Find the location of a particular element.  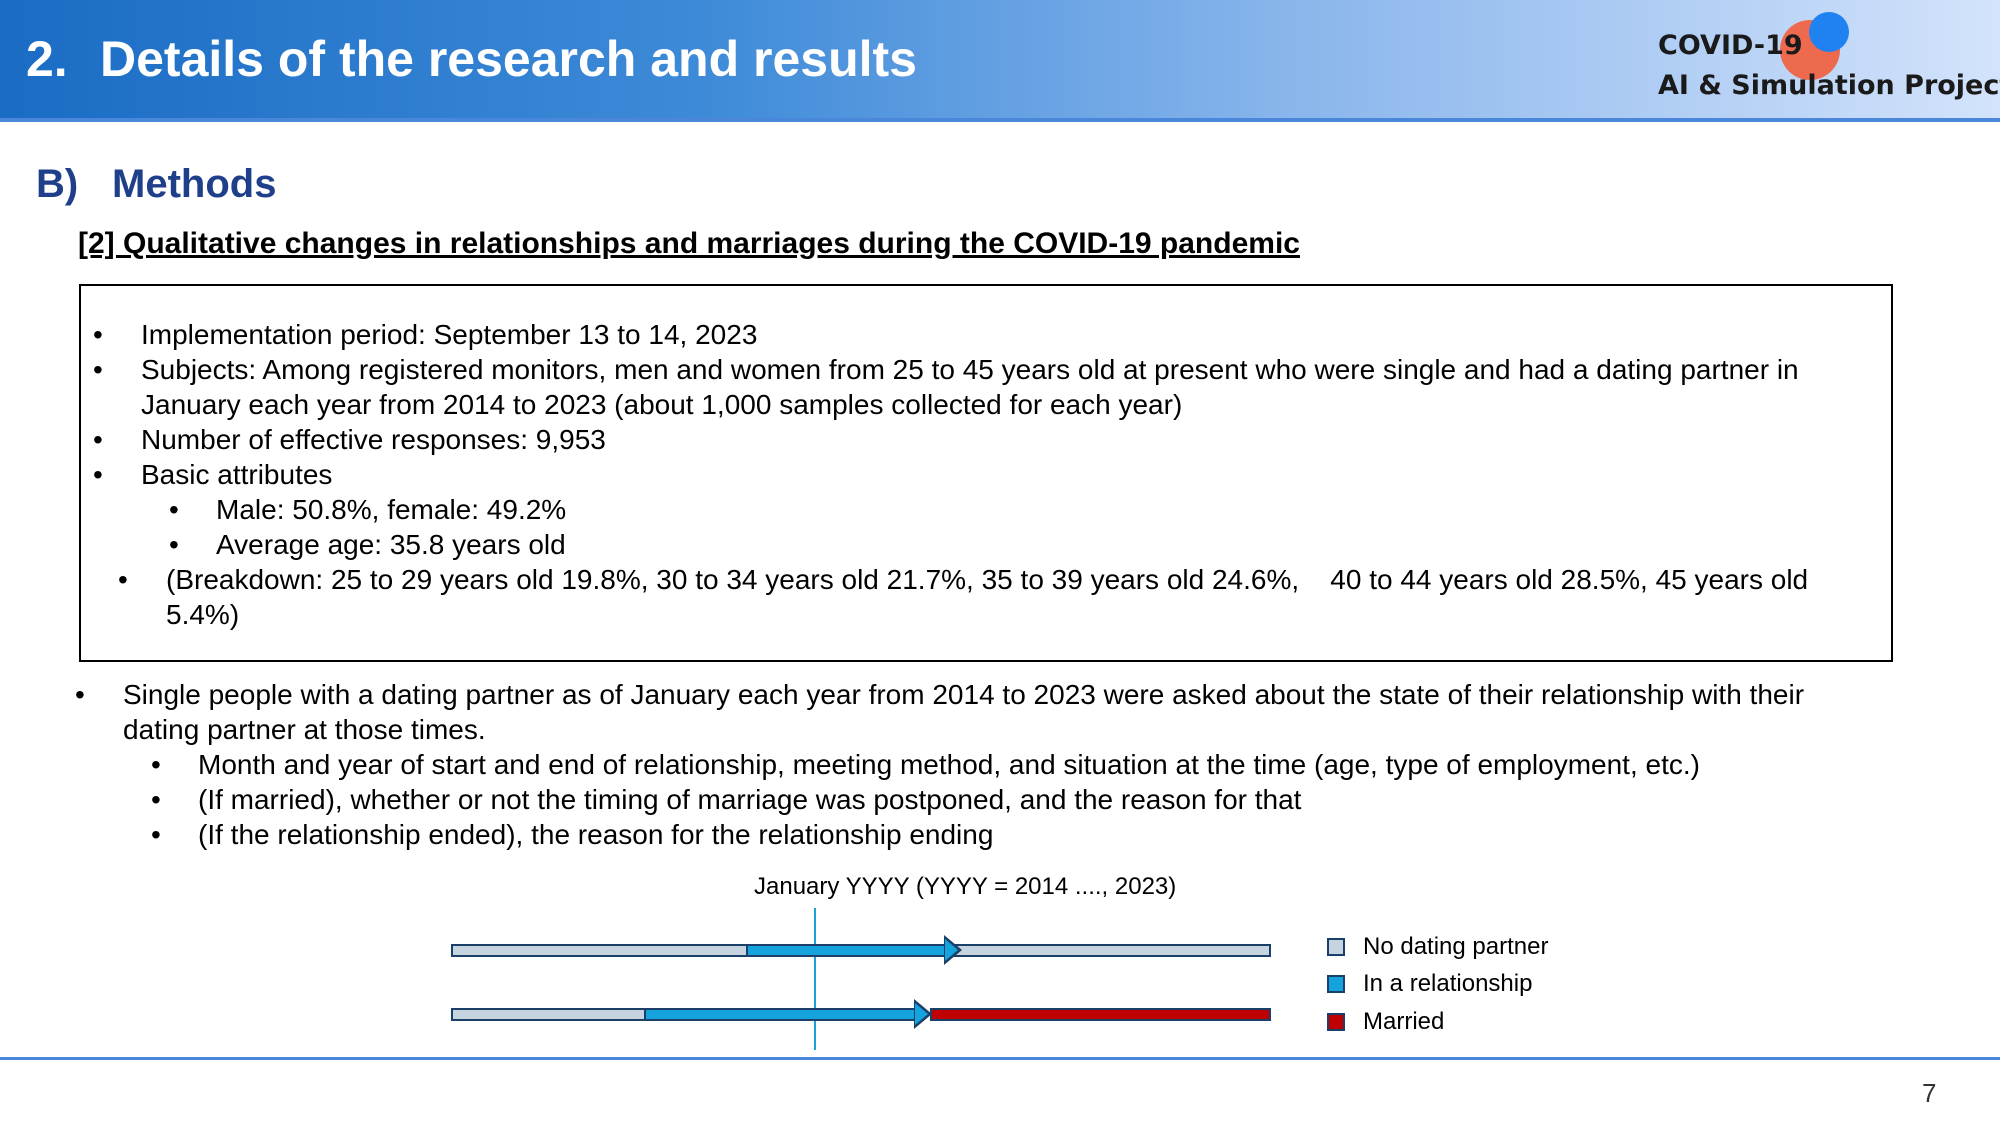

january-label: January YYYY (YYYY = 2014 ...., 2023) is located at coordinates (965, 886).